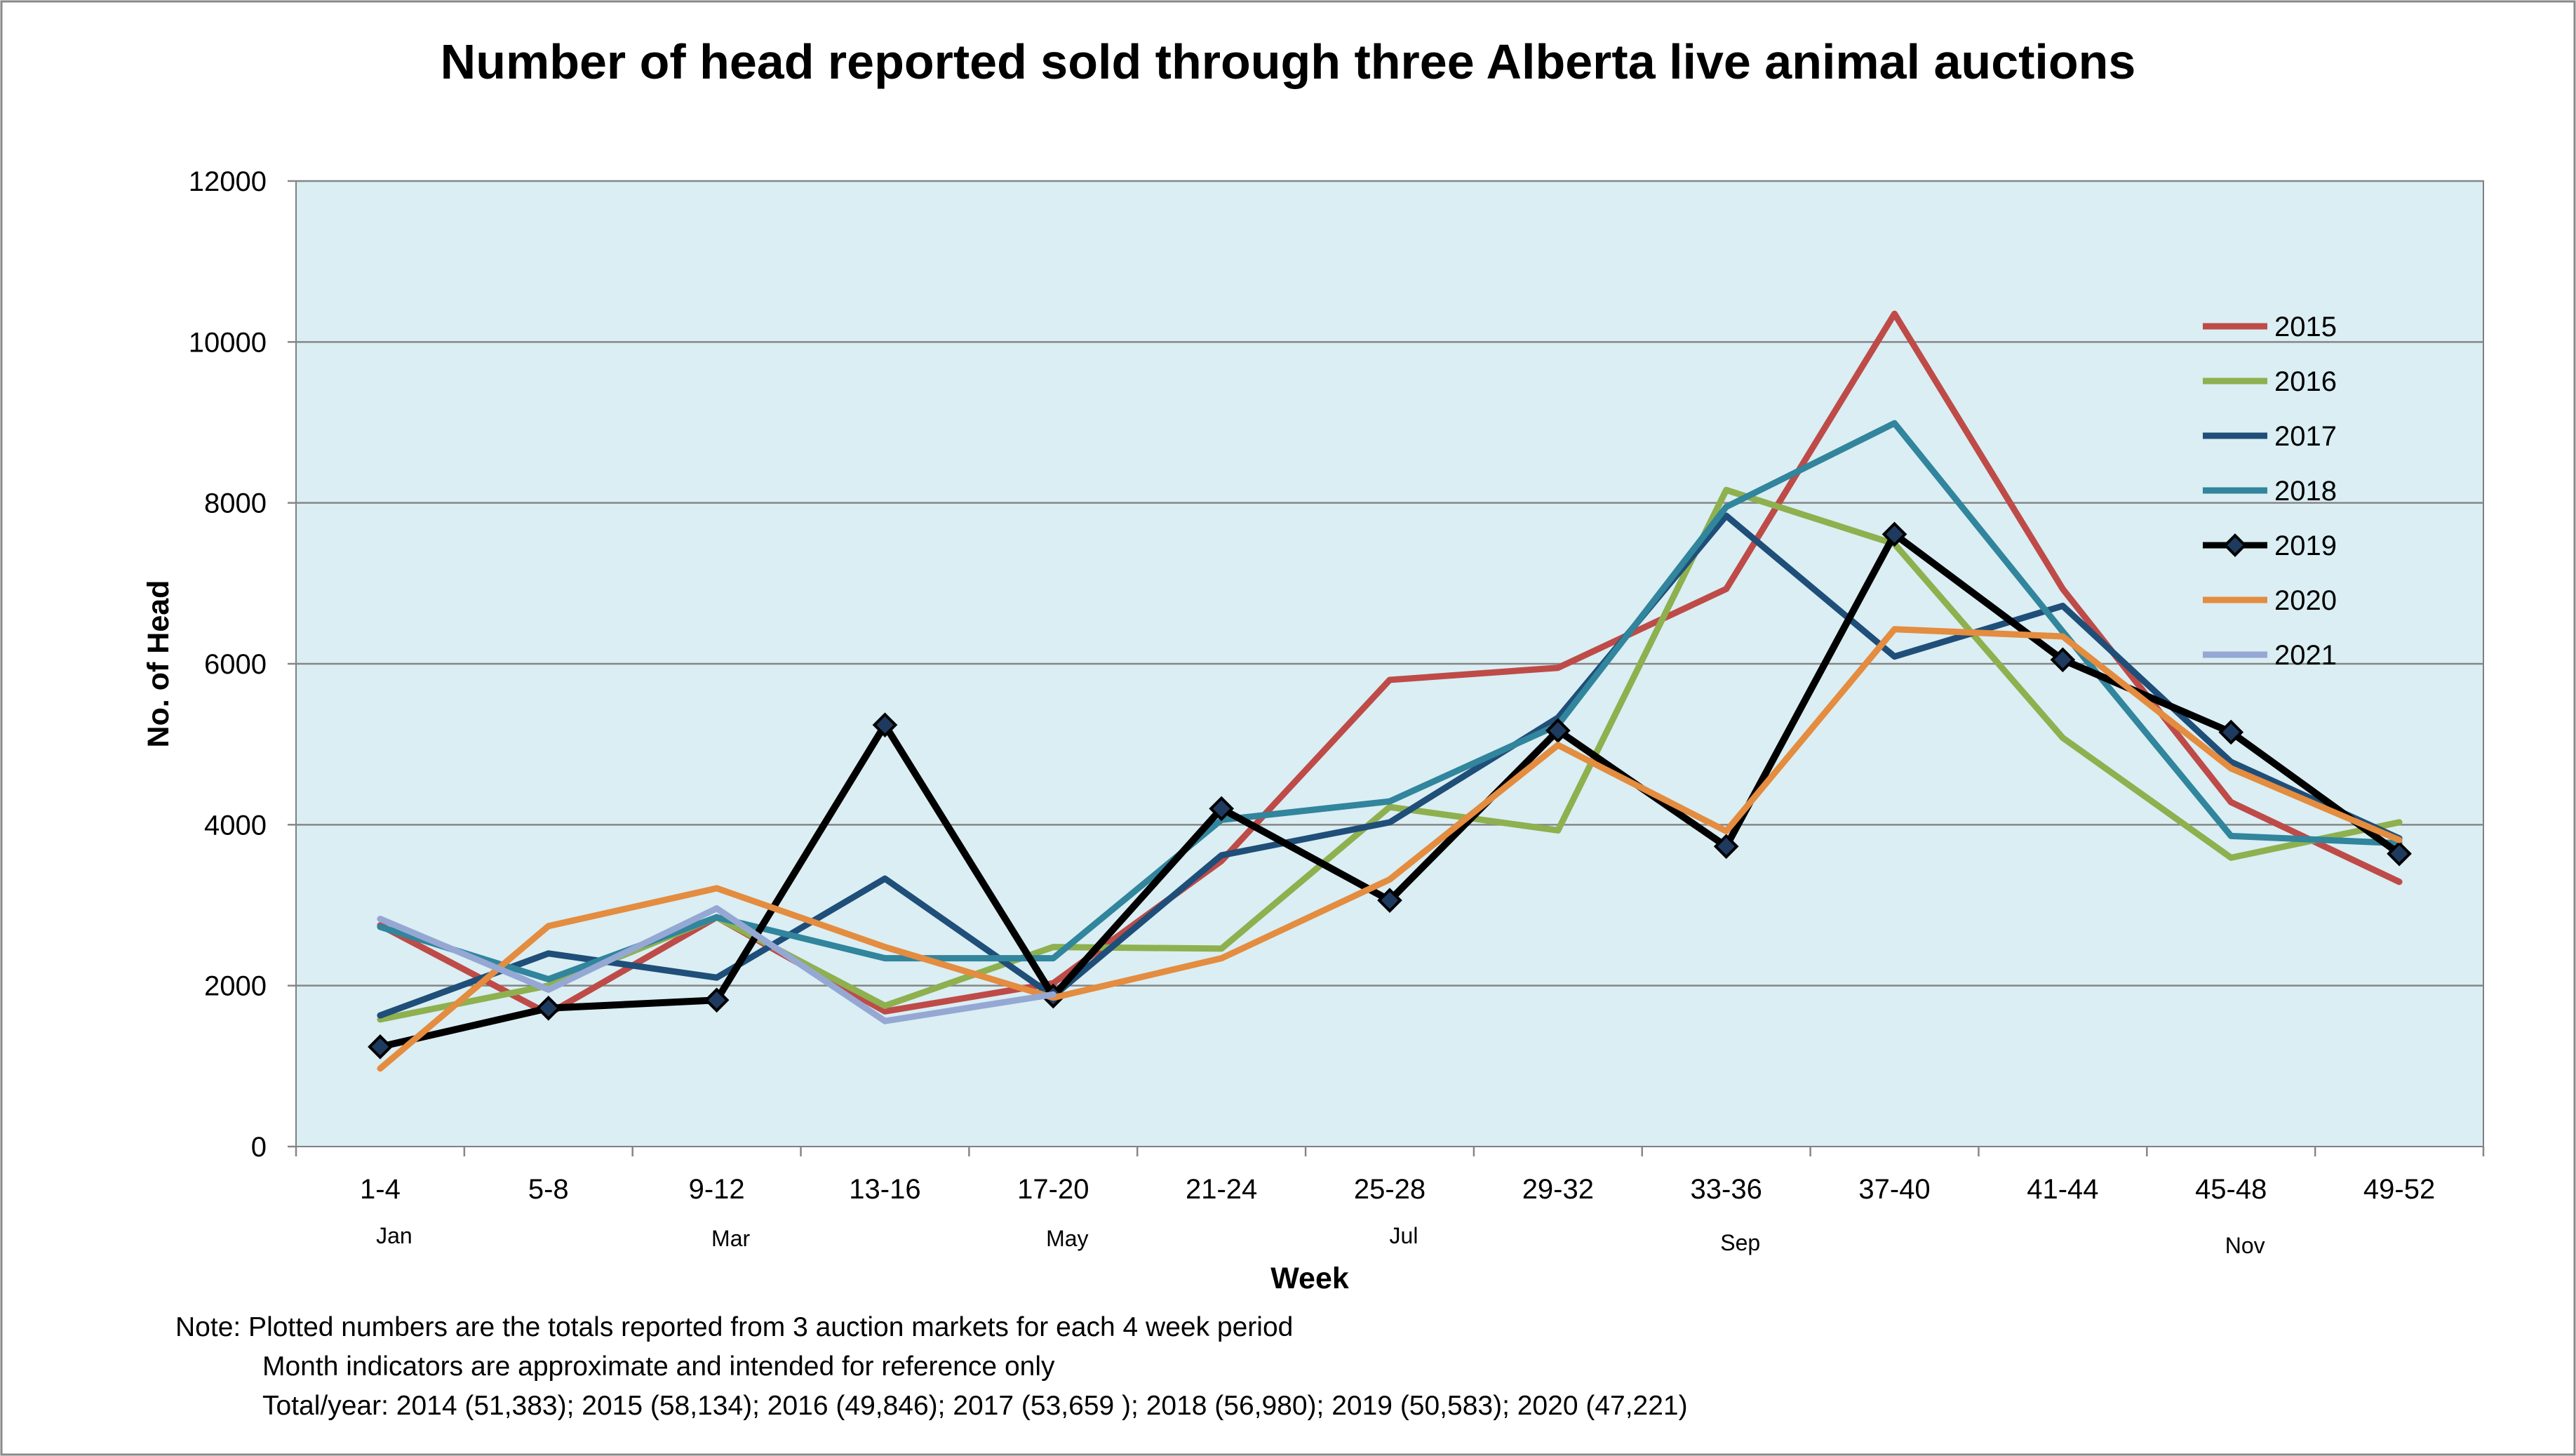  Describe the element at coordinates (228, 182) in the screenshot. I see `y-tick-label: 12000` at that location.